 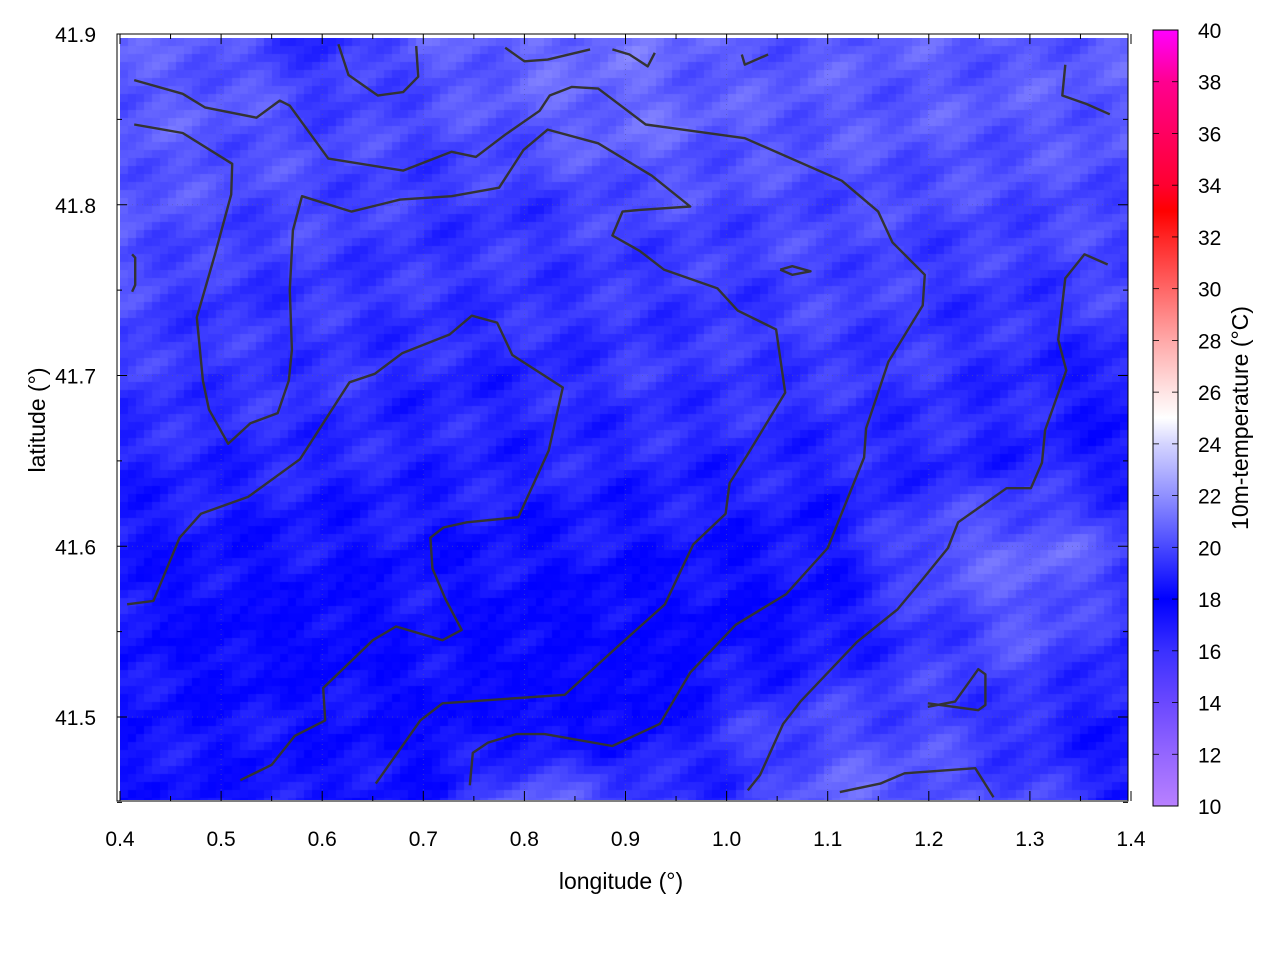 What do you see at coordinates (1131, 839) in the screenshot?
I see `x-tick-label: 1.4` at bounding box center [1131, 839].